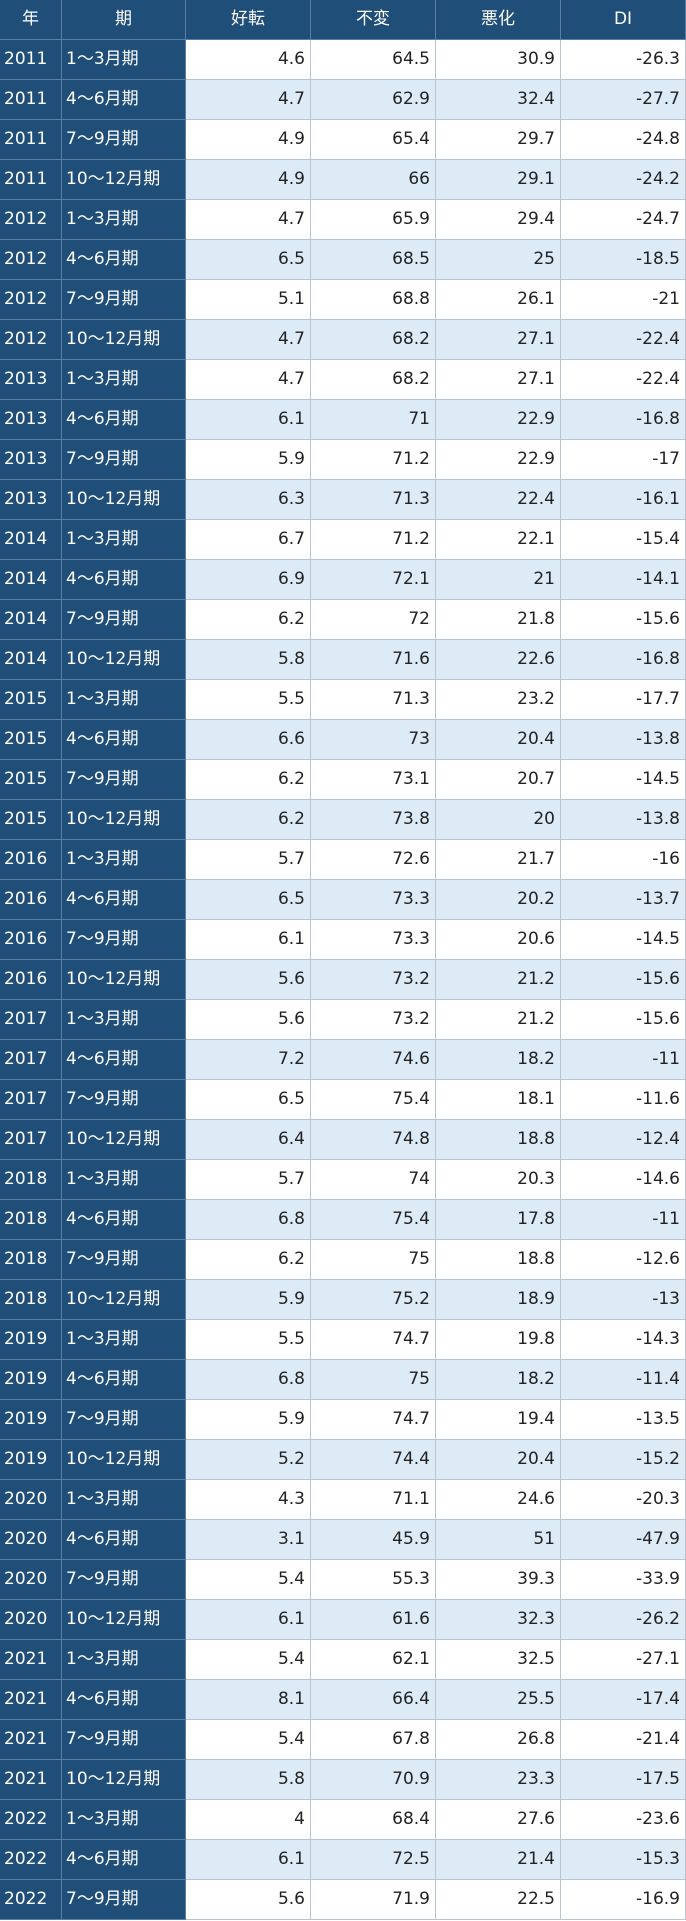 This screenshot has height=1921, width=686. What do you see at coordinates (373, 620) in the screenshot?
I see `value-cell: 72` at bounding box center [373, 620].